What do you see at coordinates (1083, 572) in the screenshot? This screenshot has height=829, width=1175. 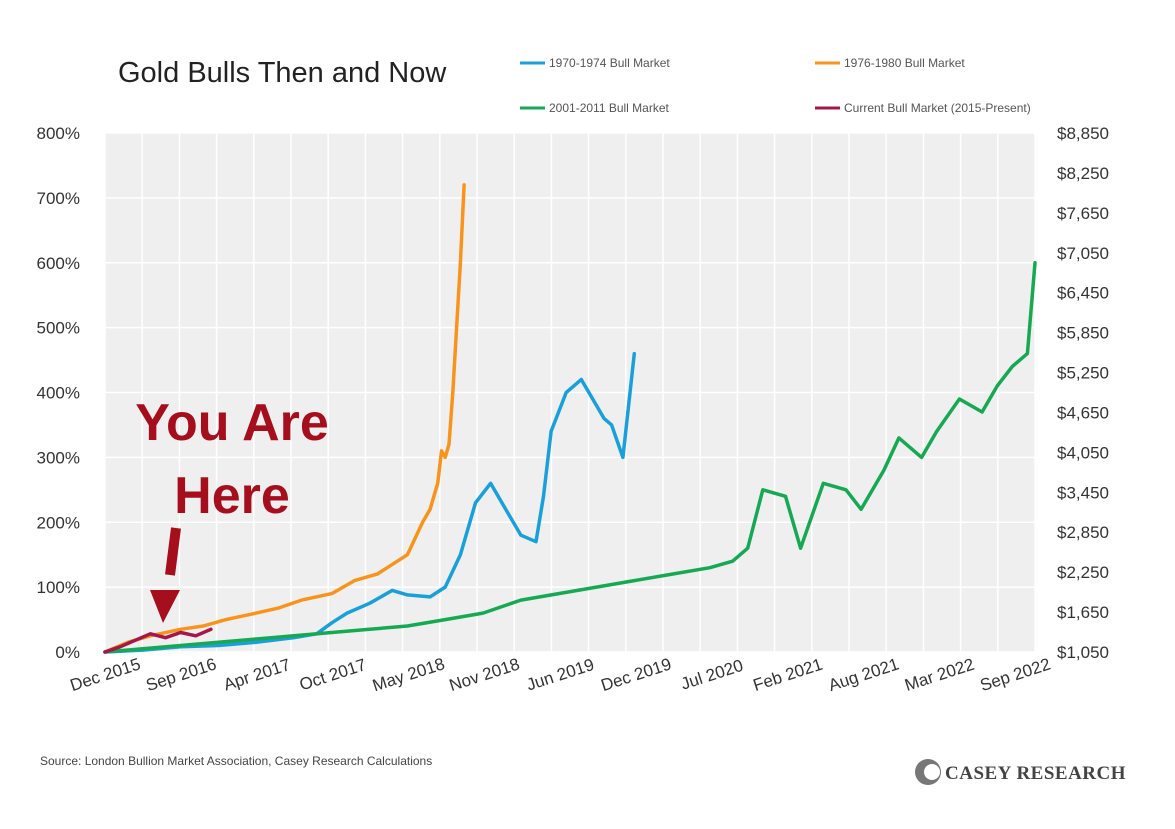 I see `y-right-tick-label: $2,250` at bounding box center [1083, 572].